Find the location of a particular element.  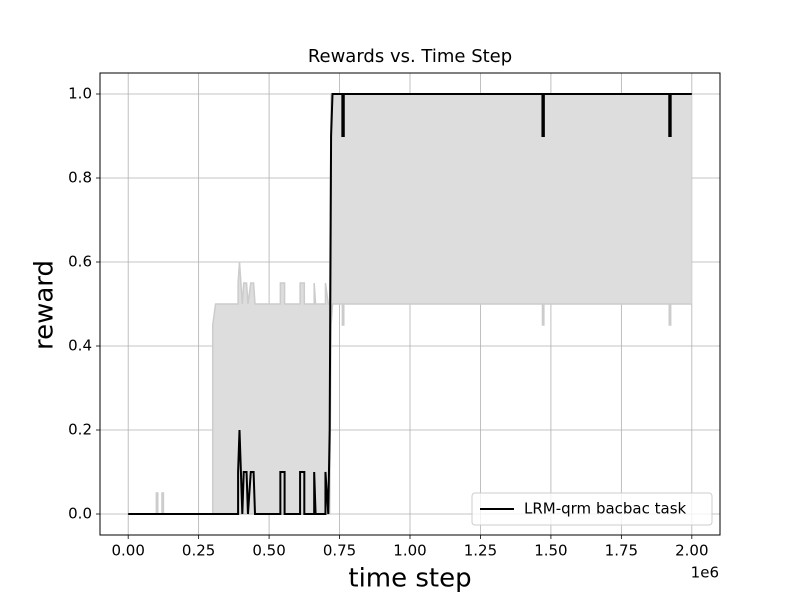

legend-label: LRM-qrm bacbac task is located at coordinates (605, 509).